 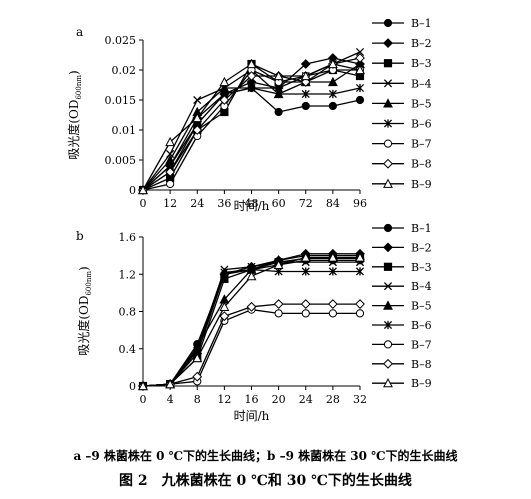 What do you see at coordinates (306, 203) in the screenshot?
I see `panel-a-x-tick-label: 72` at bounding box center [306, 203].